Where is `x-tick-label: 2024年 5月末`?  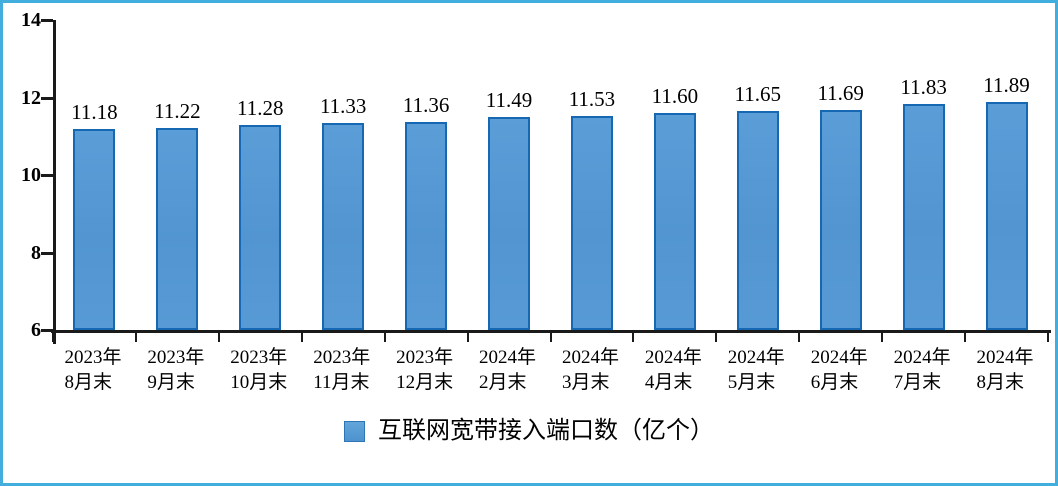 x-tick-label: 2024年 5月末 is located at coordinates (767, 370).